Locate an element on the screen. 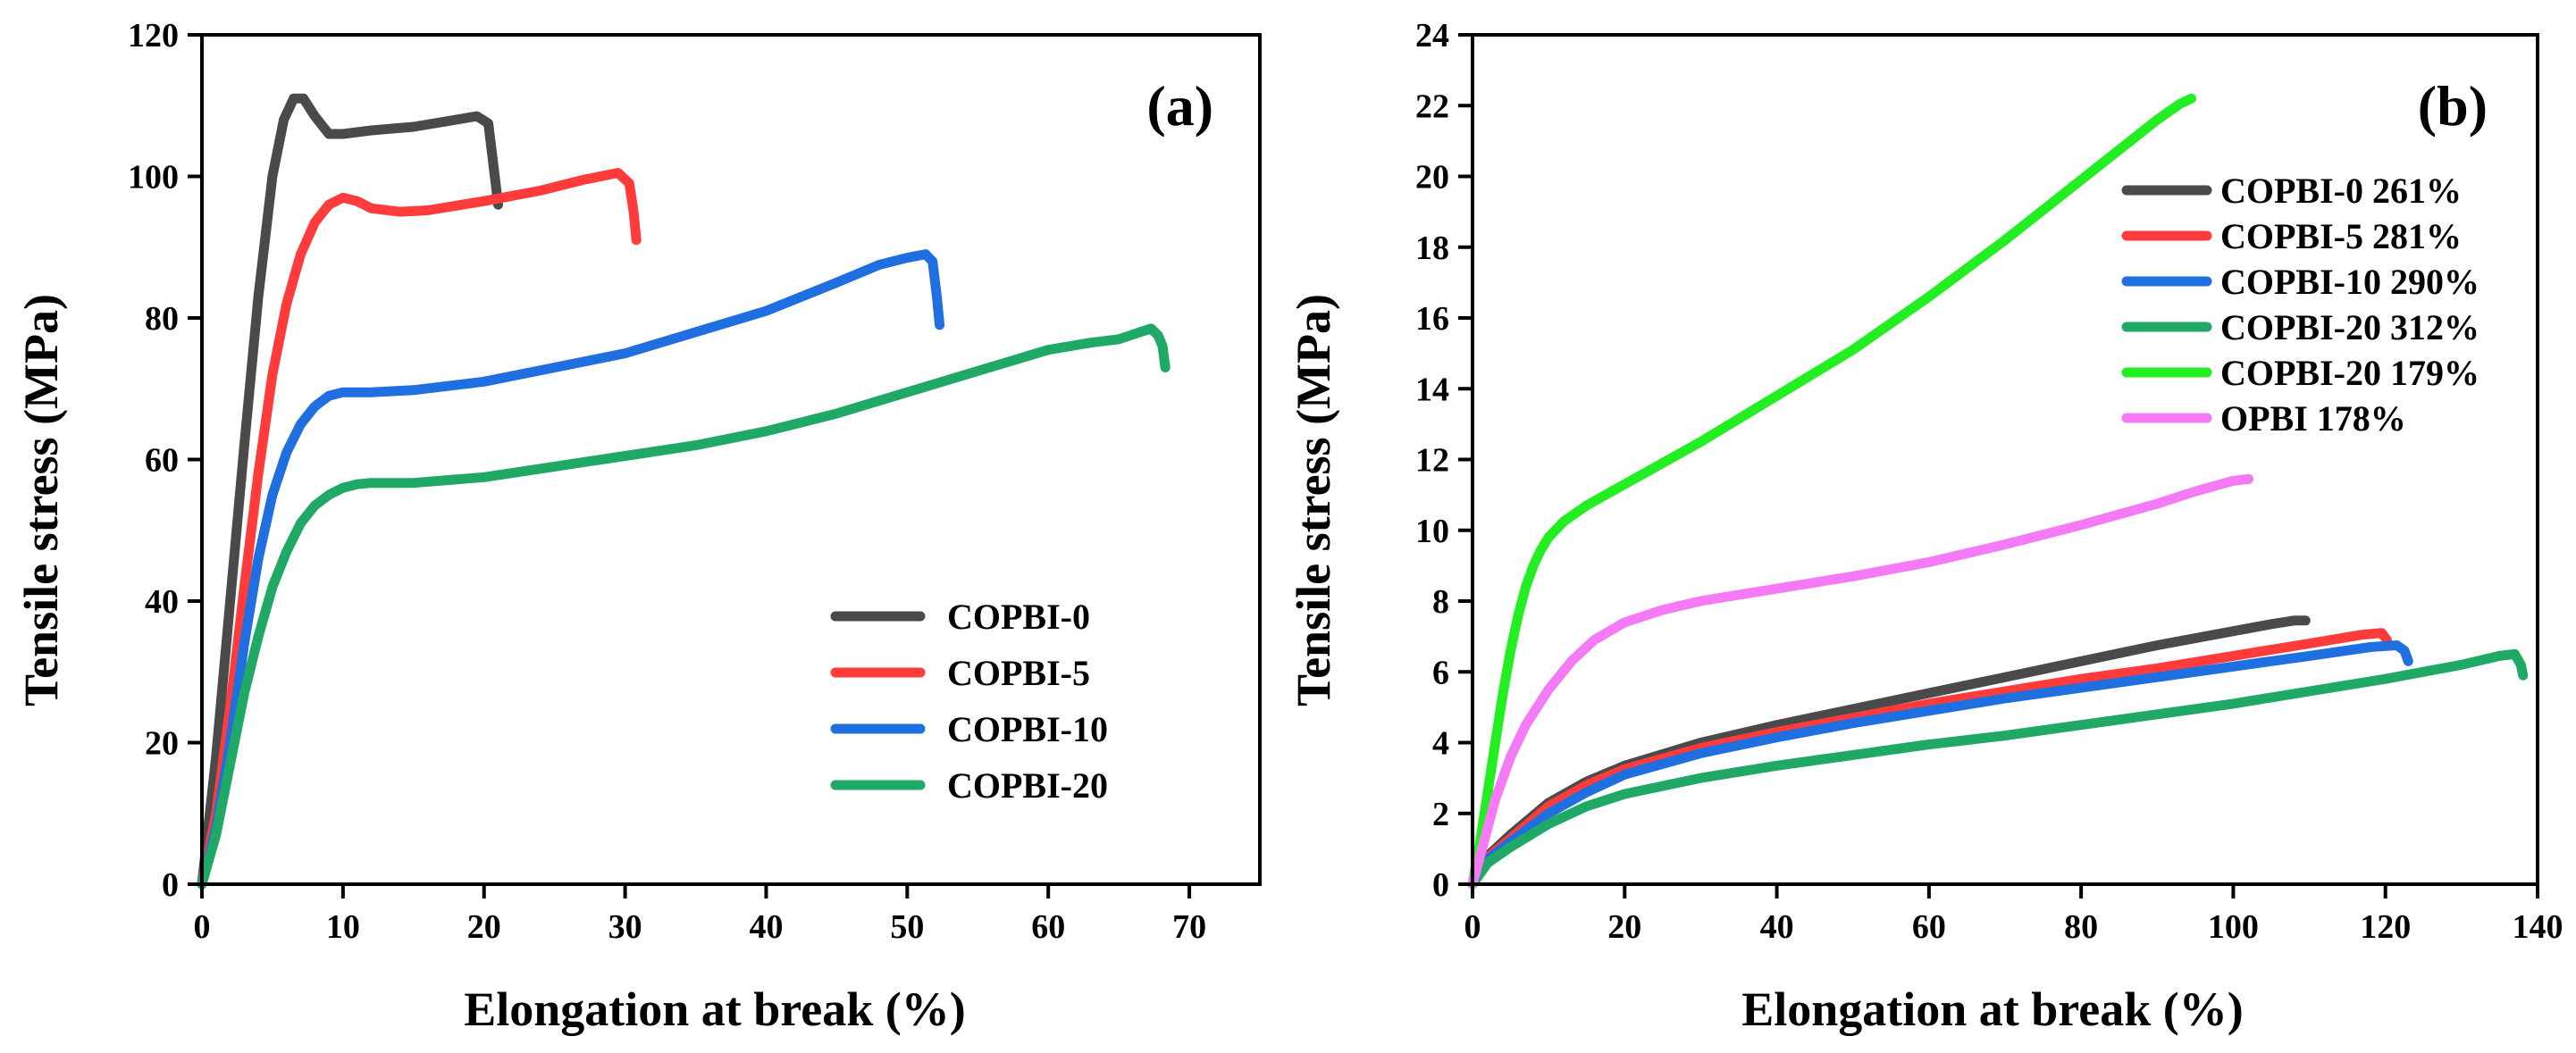 This screenshot has height=1053, width=2576. panel-a-y-tick-label-0: 0 is located at coordinates (170, 885).